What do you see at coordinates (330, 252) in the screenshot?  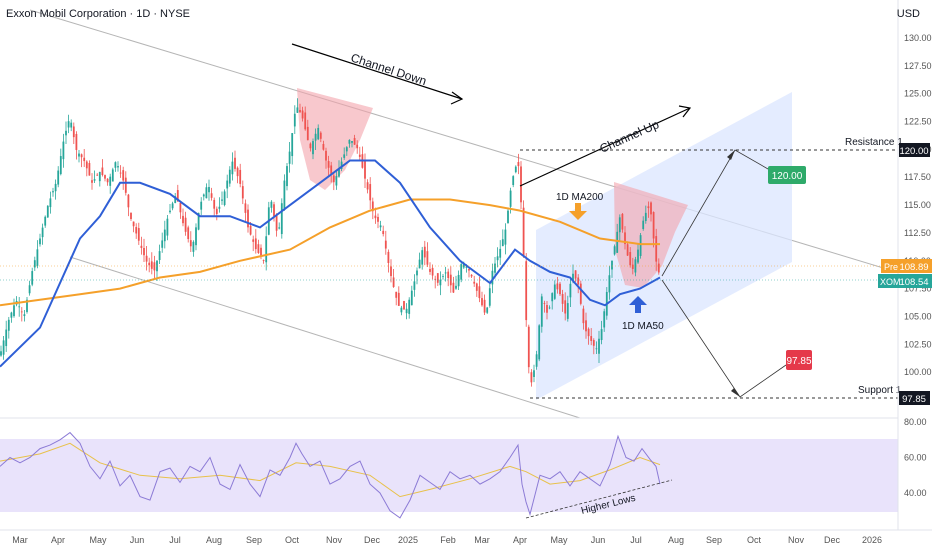 I see `ma200-line` at bounding box center [330, 252].